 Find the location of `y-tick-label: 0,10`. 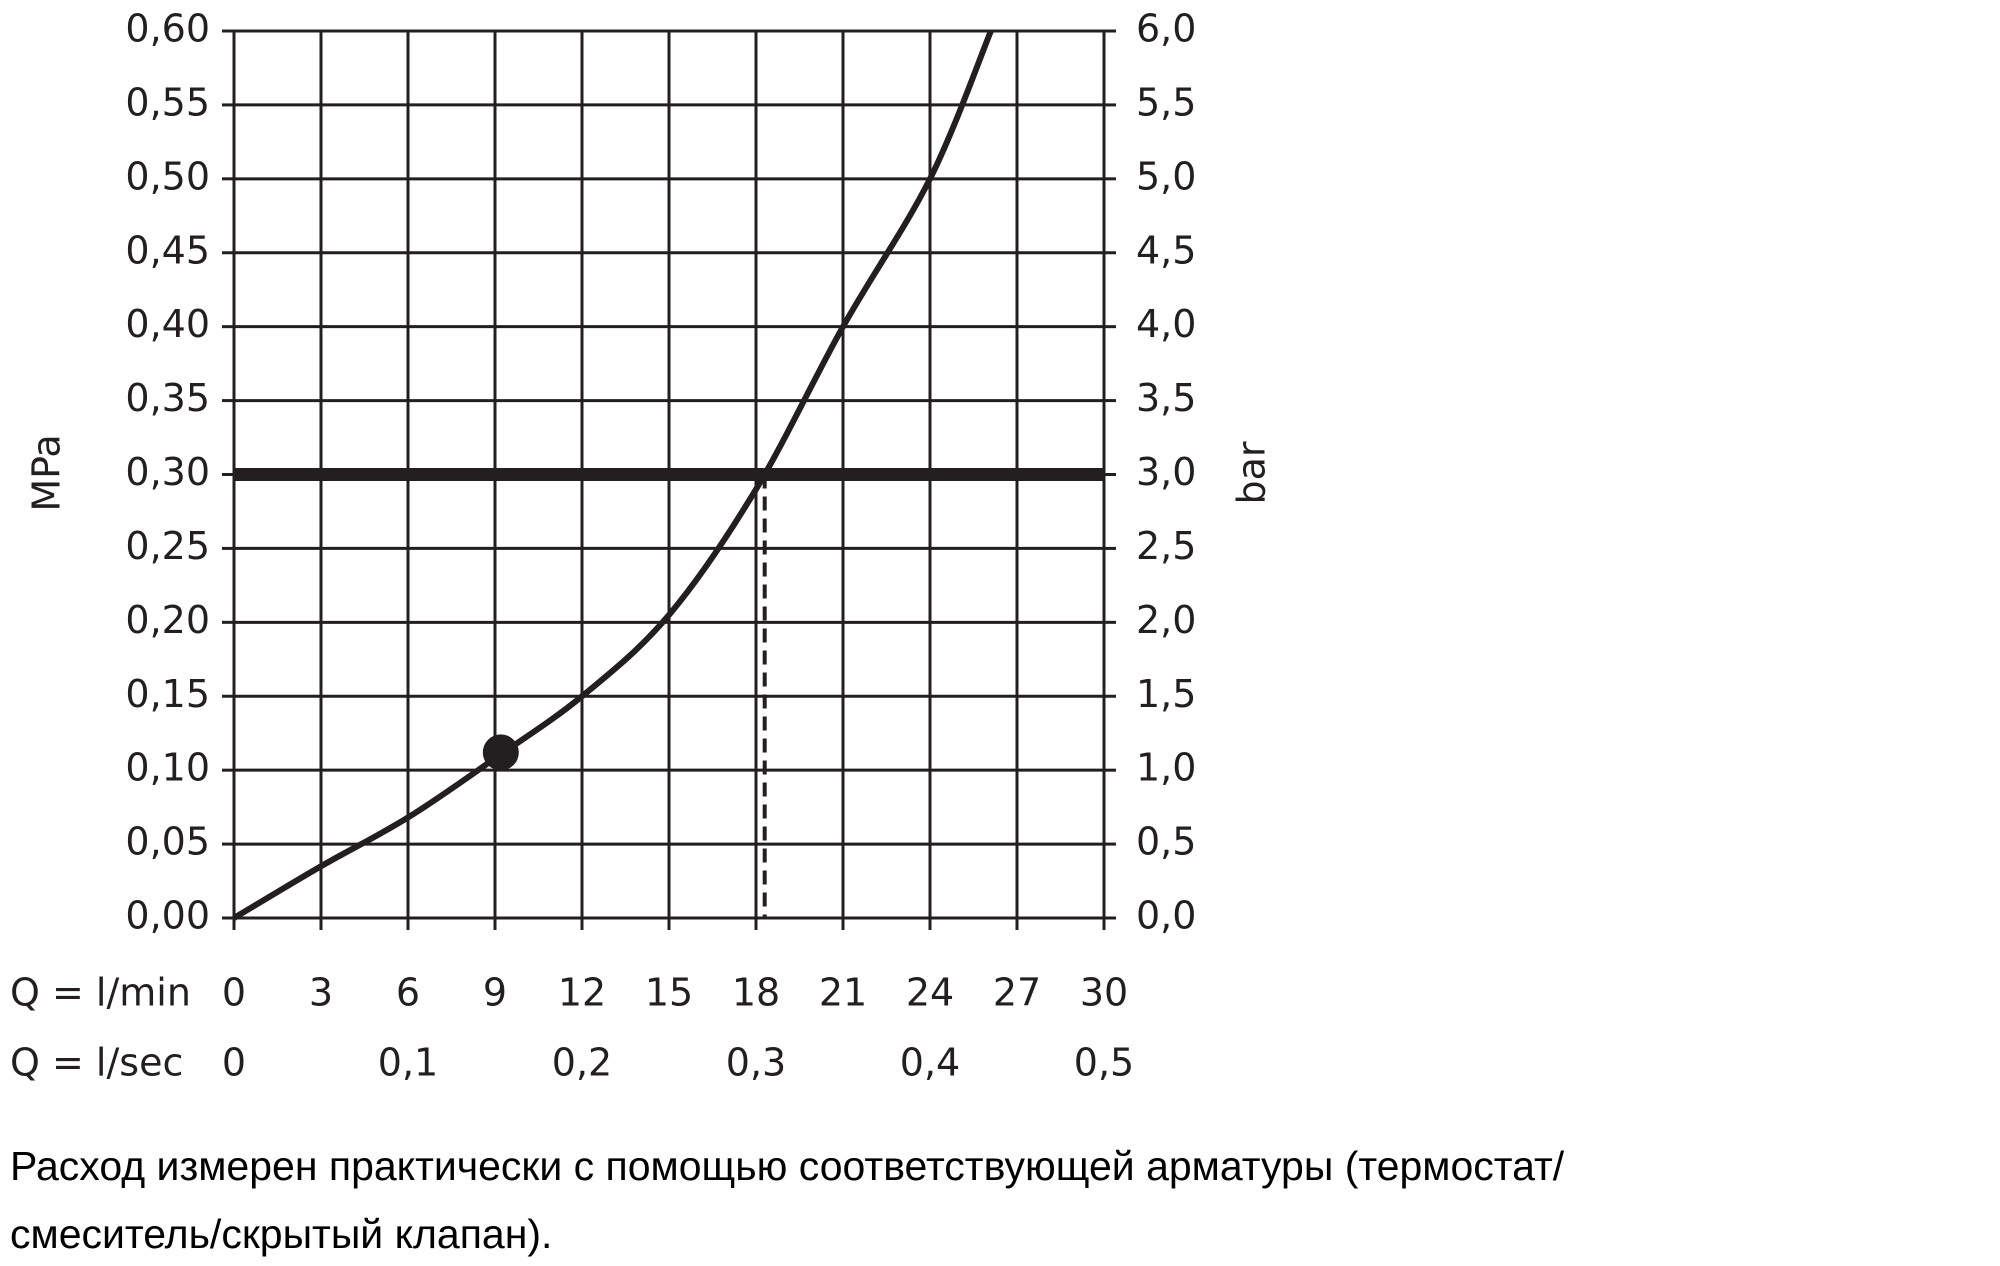

y-tick-label: 0,10 is located at coordinates (167, 768).